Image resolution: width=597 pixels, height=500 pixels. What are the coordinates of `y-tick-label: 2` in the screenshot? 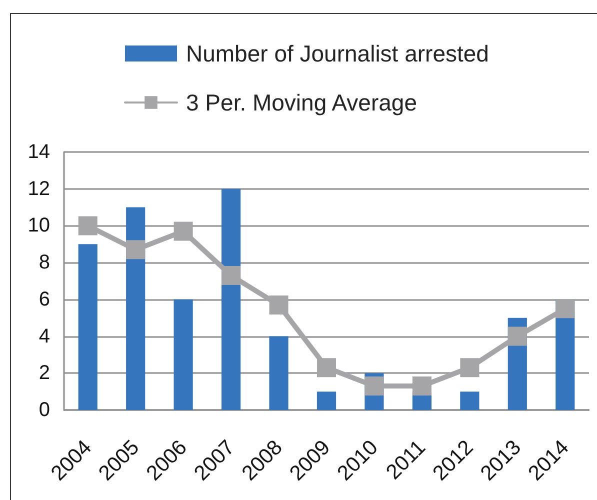 It's located at (44, 373).